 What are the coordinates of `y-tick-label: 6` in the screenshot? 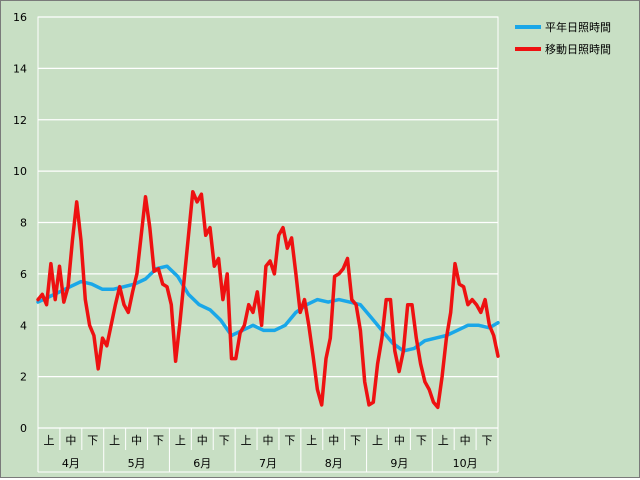 It's located at (23, 274).